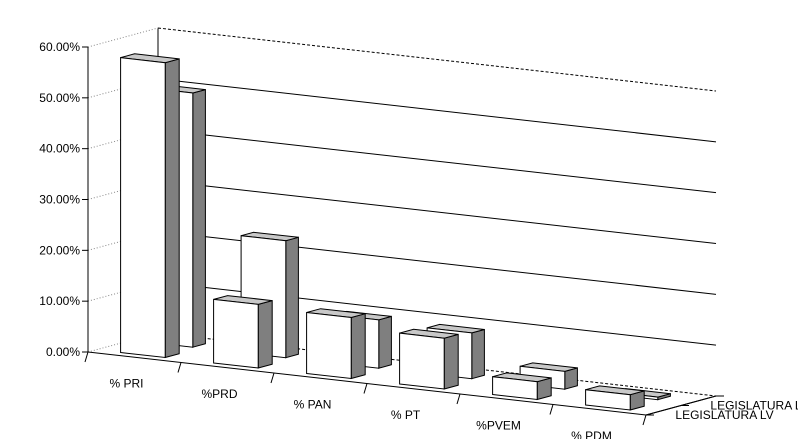 This screenshot has height=439, width=798. What do you see at coordinates (754, 405) in the screenshot?
I see `series-label: LEGISLATURA LVI` at bounding box center [754, 405].